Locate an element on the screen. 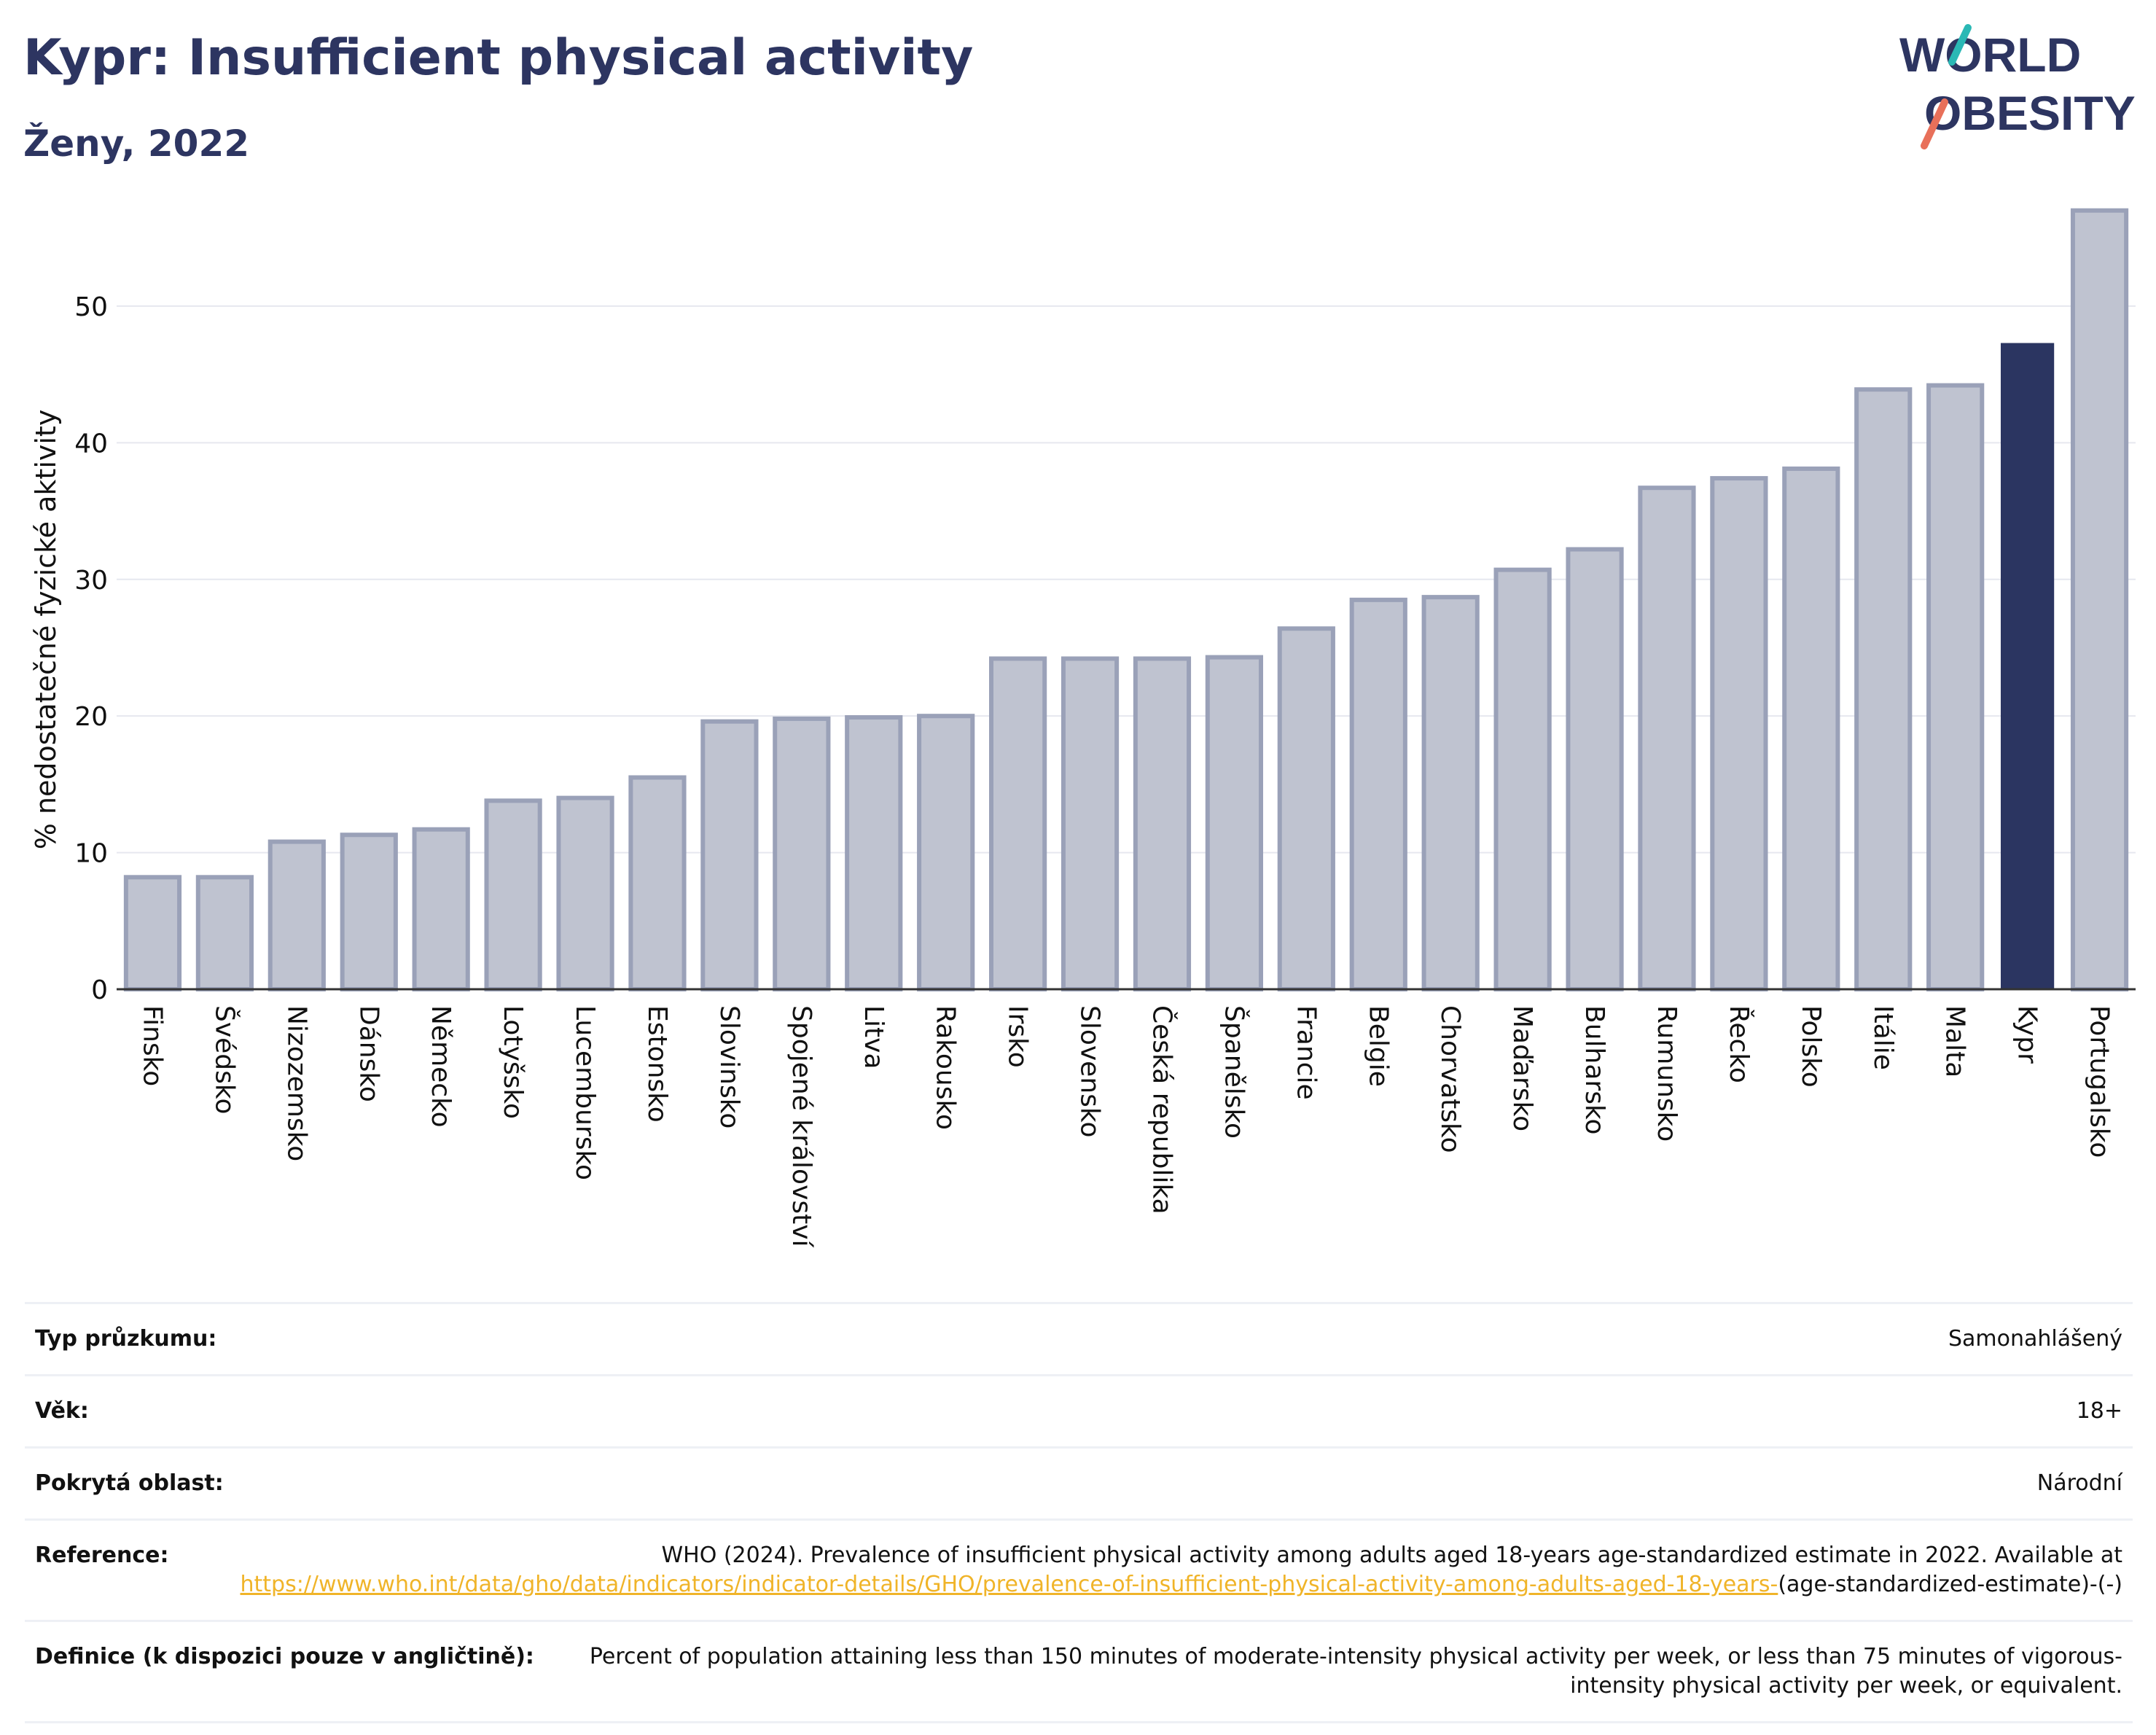 The image size is (2156, 1735). coverage-label: Pokrytá oblast: is located at coordinates (129, 1483).